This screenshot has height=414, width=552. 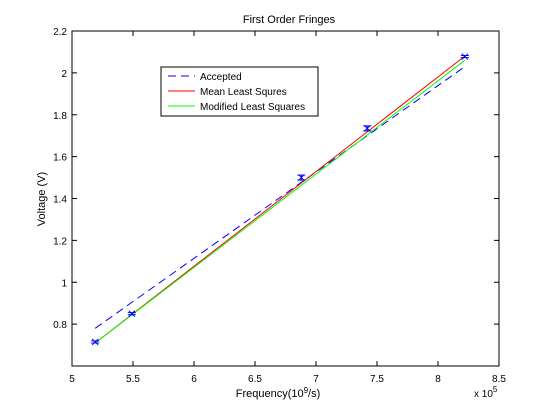 What do you see at coordinates (60, 241) in the screenshot?
I see `y-tick-label: 1.2` at bounding box center [60, 241].